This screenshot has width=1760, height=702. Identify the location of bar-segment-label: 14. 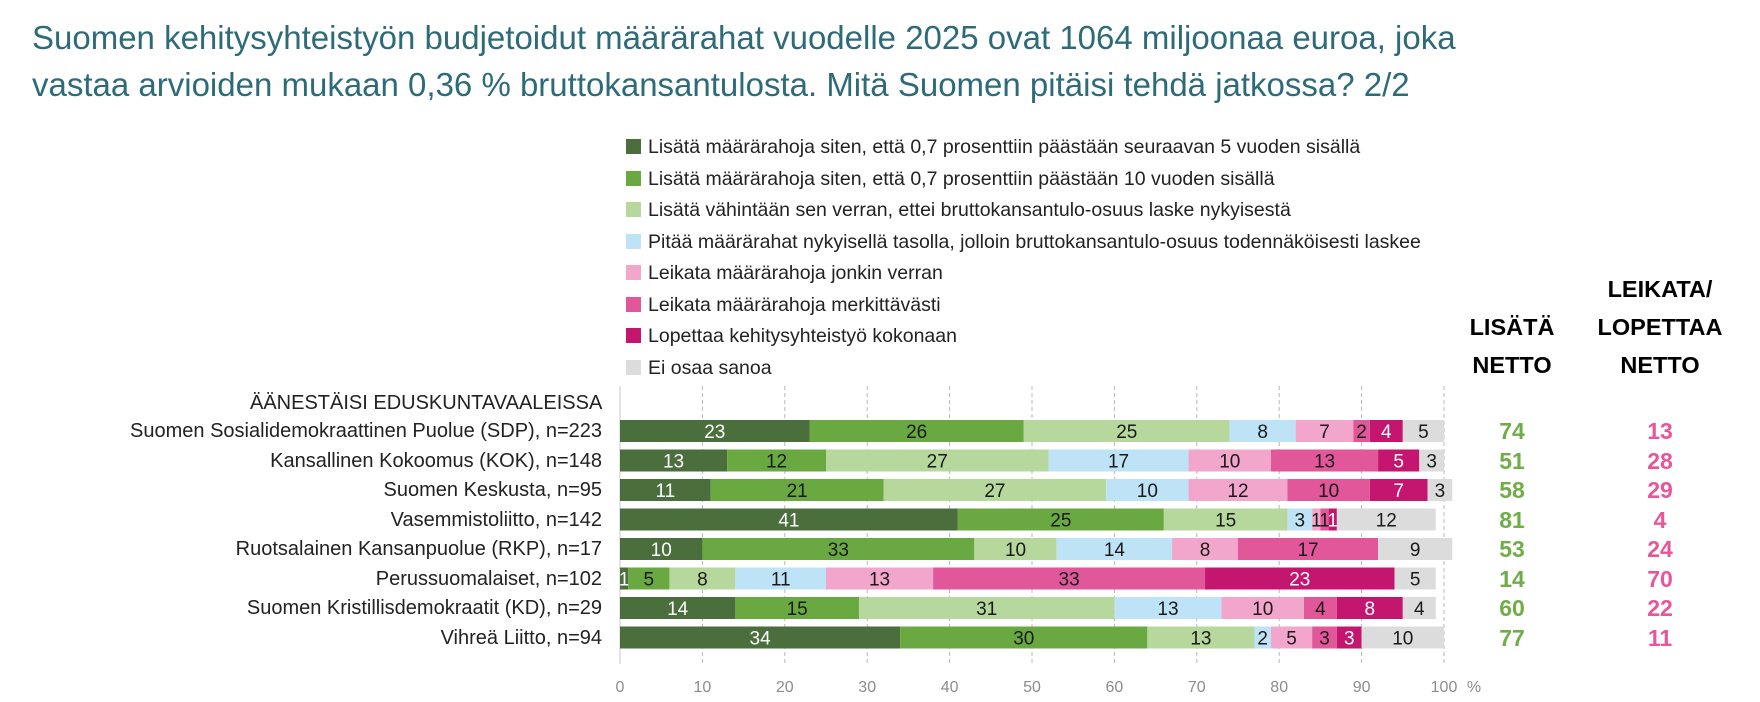
(678, 609).